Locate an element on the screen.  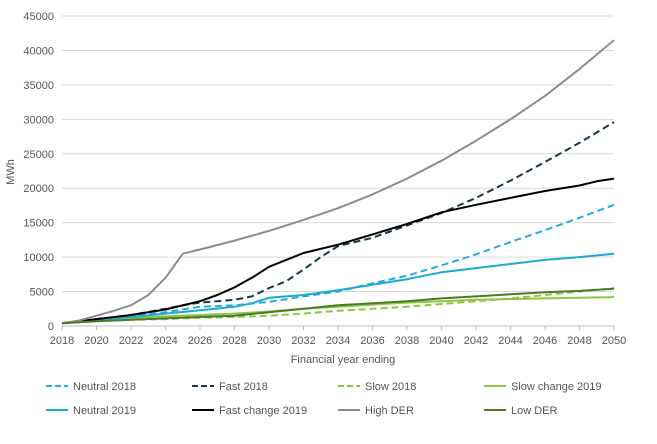
x-tick-label: 2030 is located at coordinates (269, 341).